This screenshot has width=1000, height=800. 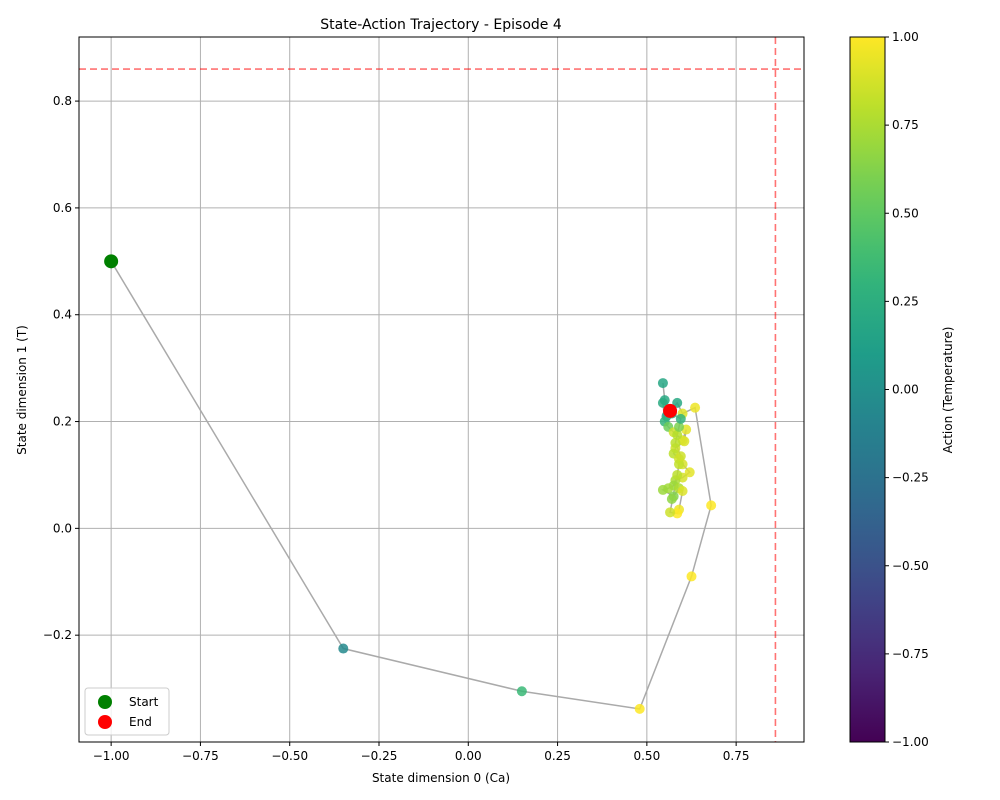 I want to click on x-axis-label: State dimension 0 (Ca), so click(x=441, y=778).